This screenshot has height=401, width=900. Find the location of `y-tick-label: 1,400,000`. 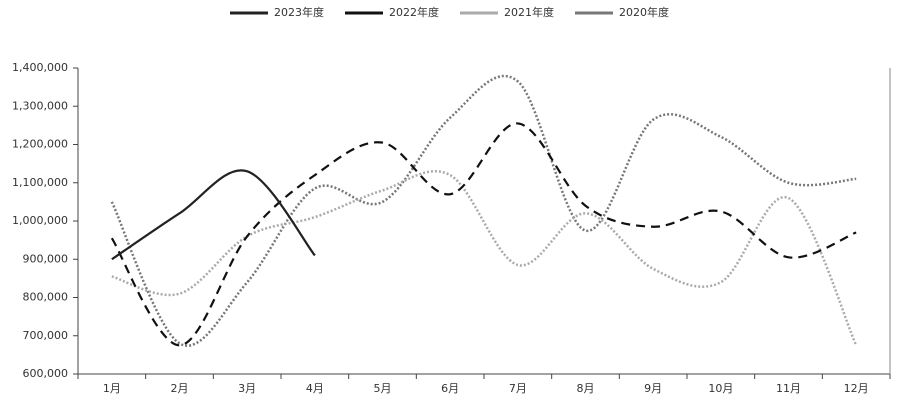

y-tick-label: 1,400,000 is located at coordinates (40, 67).